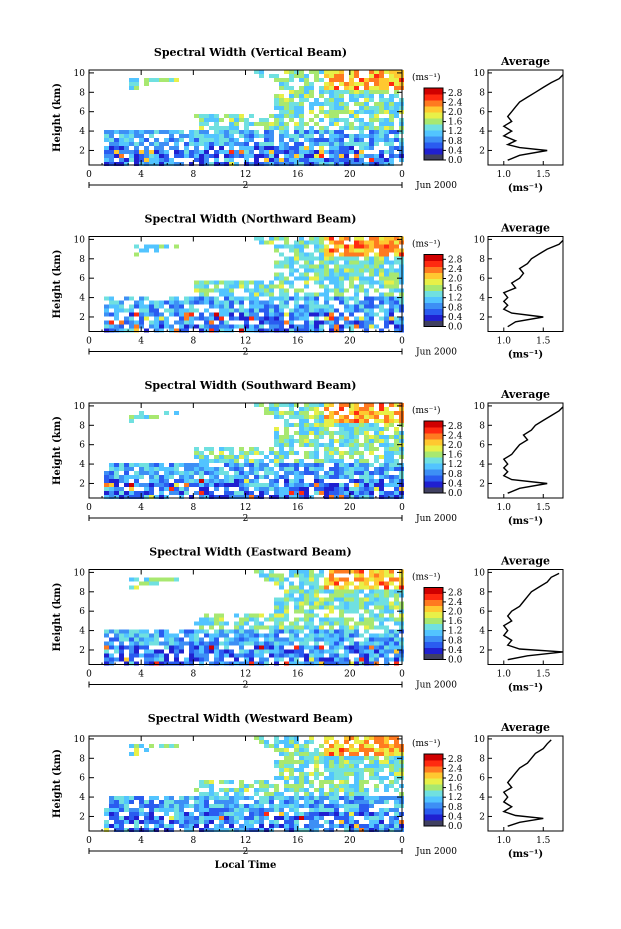  Describe the element at coordinates (82, 113) in the screenshot. I see `y-tick-label: 6` at that location.